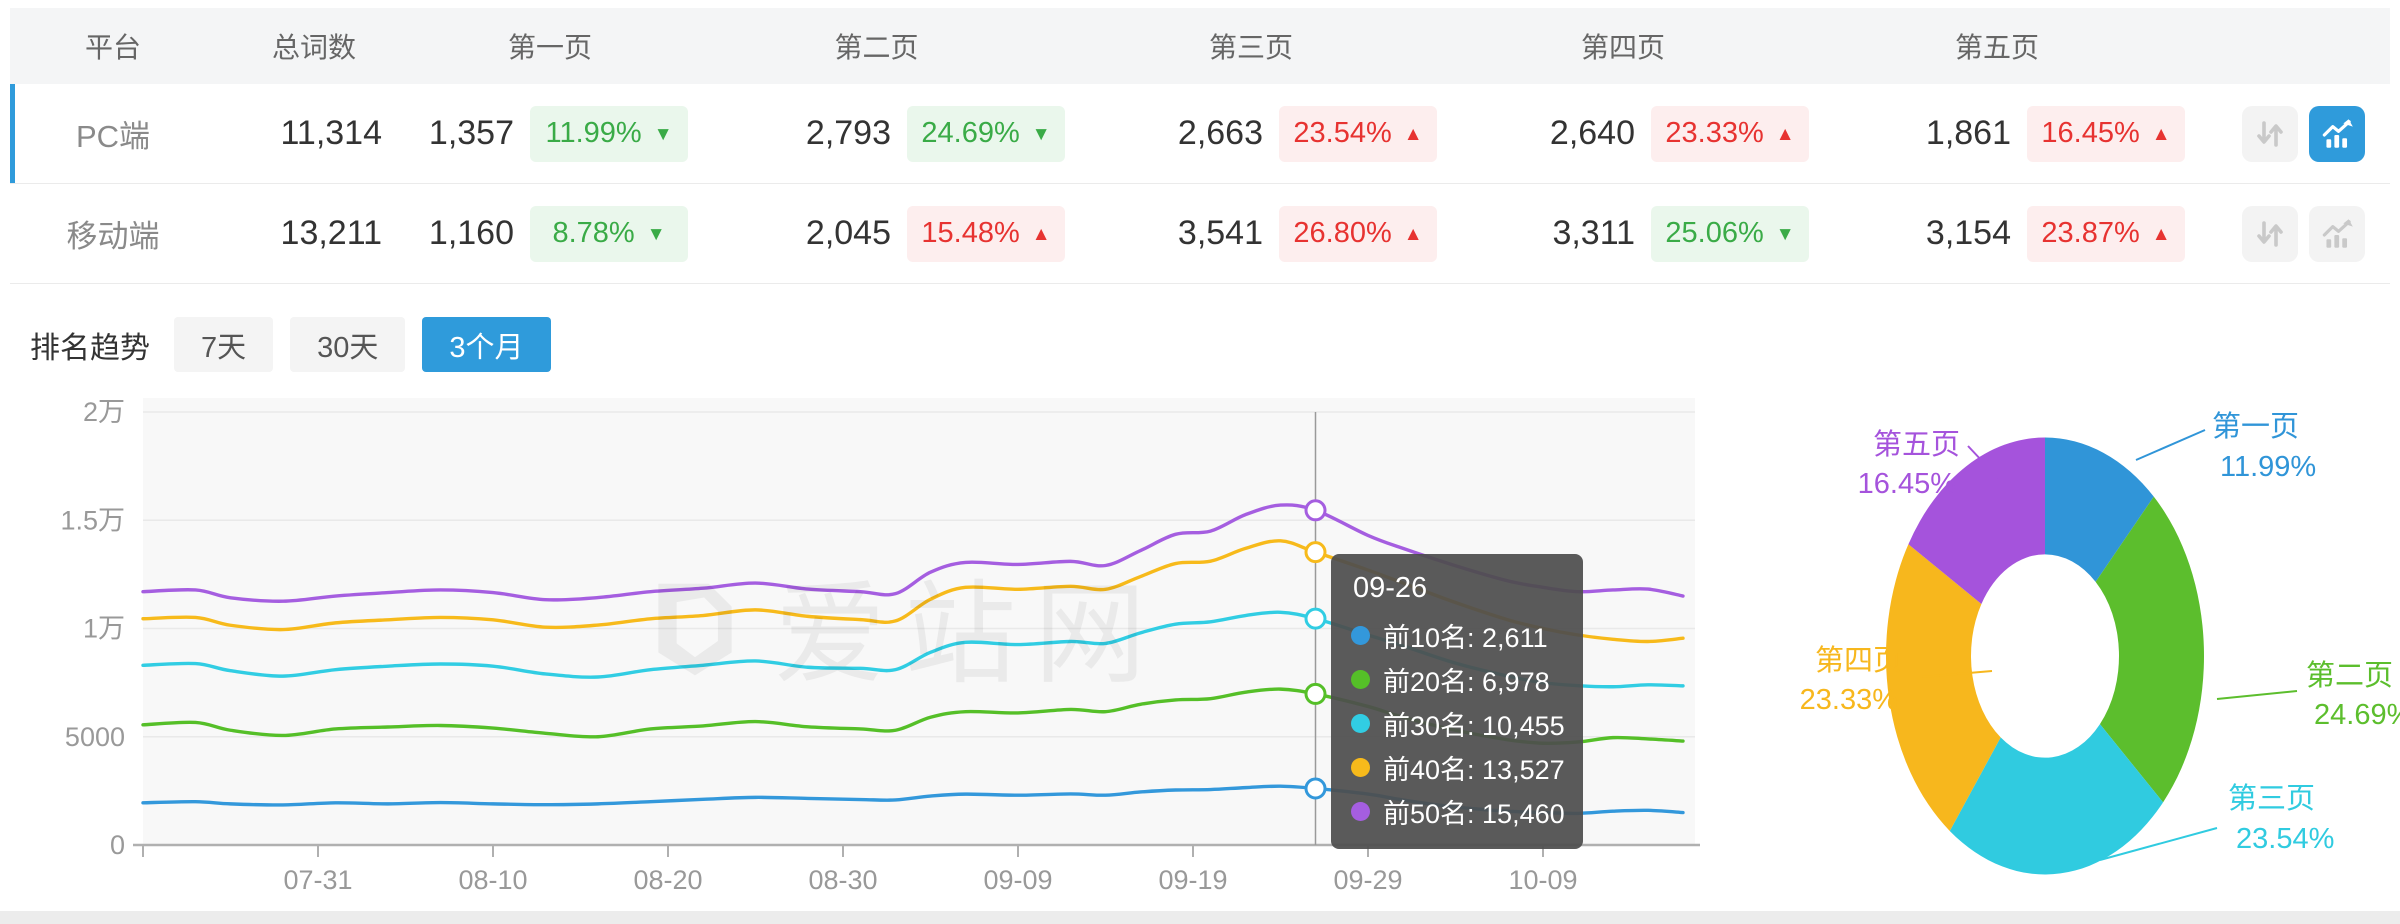  Describe the element at coordinates (1858, 660) in the screenshot. I see `donut-label-第四页: 第四页` at that location.